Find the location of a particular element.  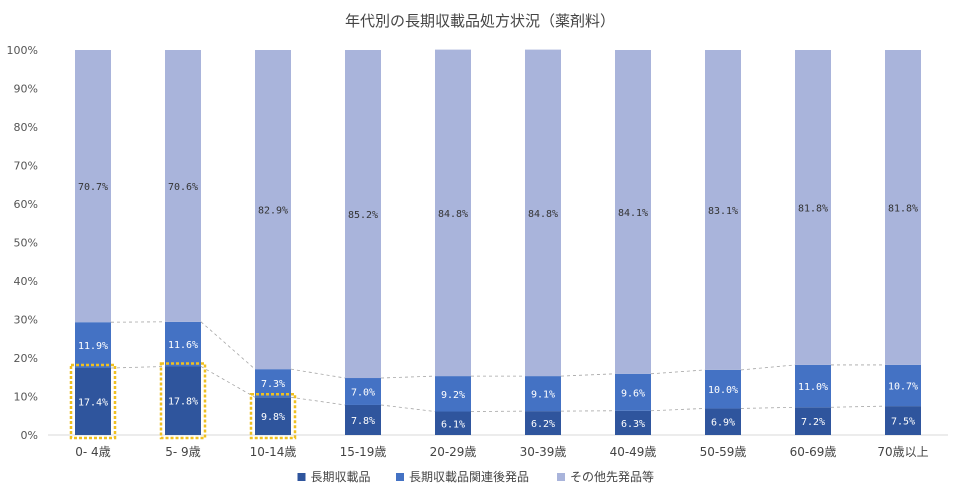

legend-item: その他先発品等 is located at coordinates (605, 477).